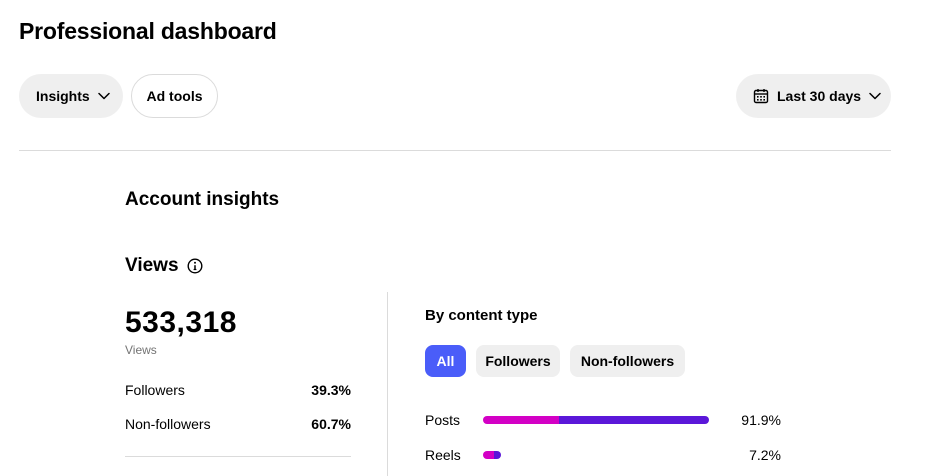  I want to click on ad-tools-button: Ad tools, so click(174, 96).